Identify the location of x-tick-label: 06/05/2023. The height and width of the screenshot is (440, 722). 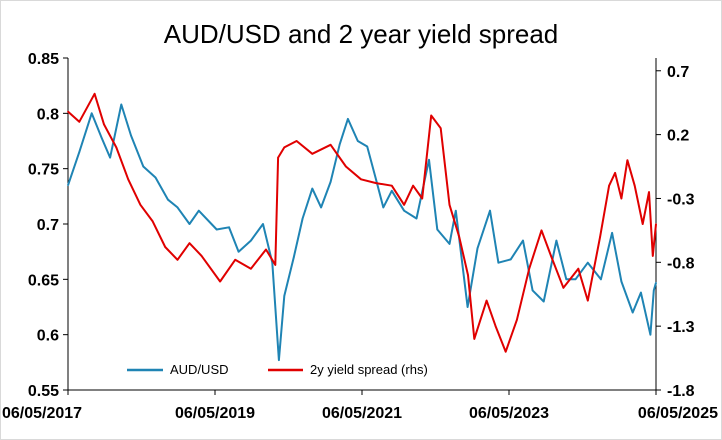
(509, 413).